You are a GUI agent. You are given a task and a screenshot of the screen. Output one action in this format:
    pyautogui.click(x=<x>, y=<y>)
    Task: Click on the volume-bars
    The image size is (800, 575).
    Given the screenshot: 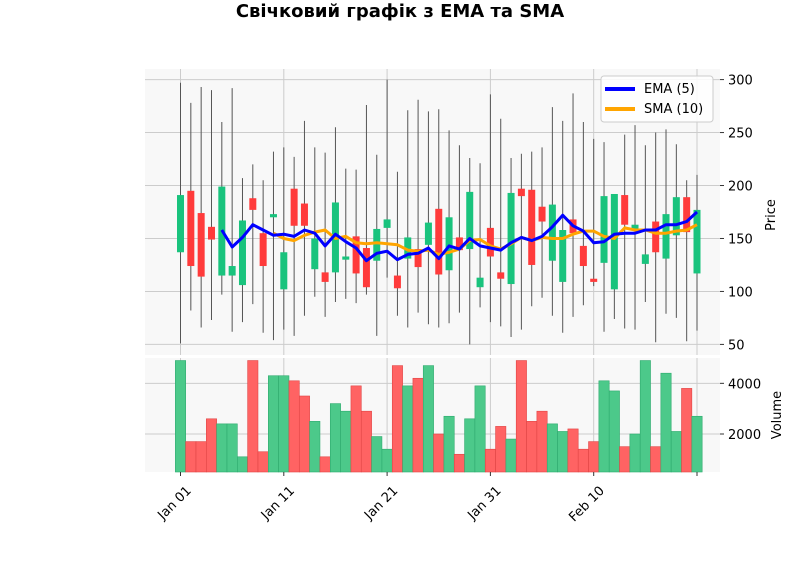 What is the action you would take?
    pyautogui.click(x=439, y=416)
    